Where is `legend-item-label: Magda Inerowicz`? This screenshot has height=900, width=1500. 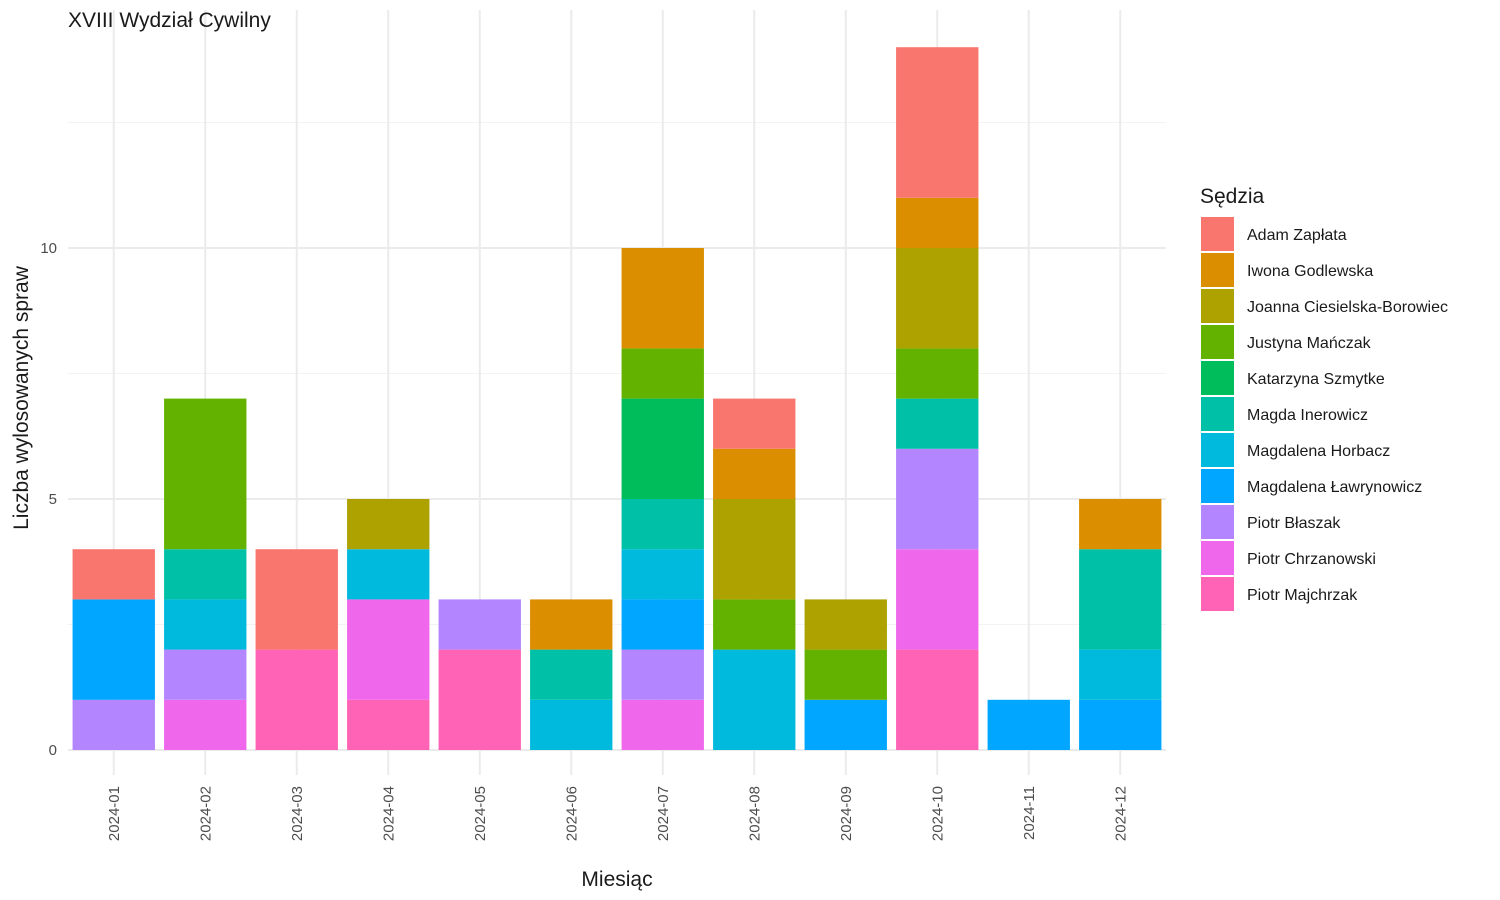 legend-item-label: Magda Inerowicz is located at coordinates (1307, 415).